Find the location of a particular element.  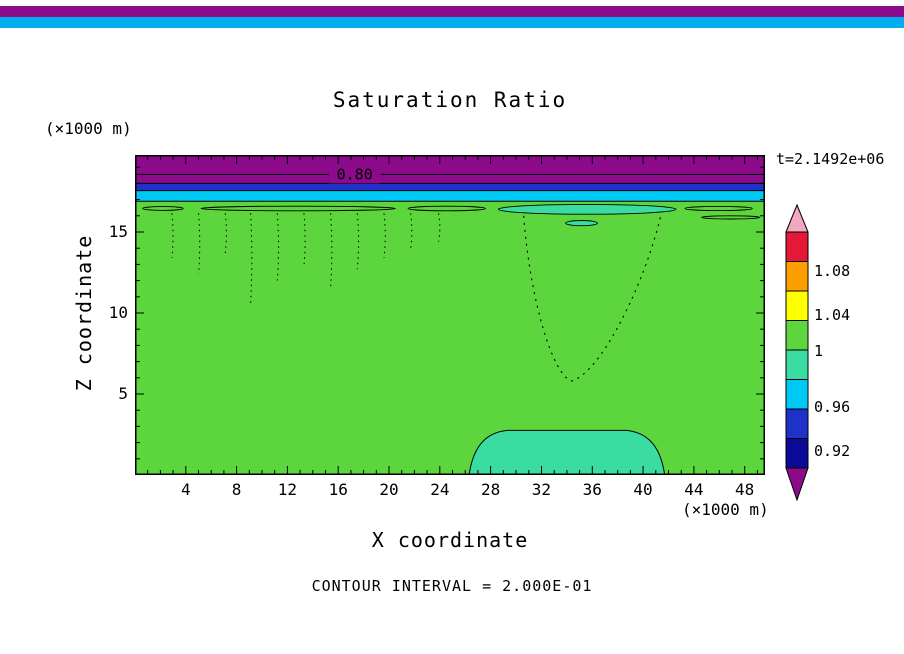

x-tick-label: 4 is located at coordinates (185, 489).